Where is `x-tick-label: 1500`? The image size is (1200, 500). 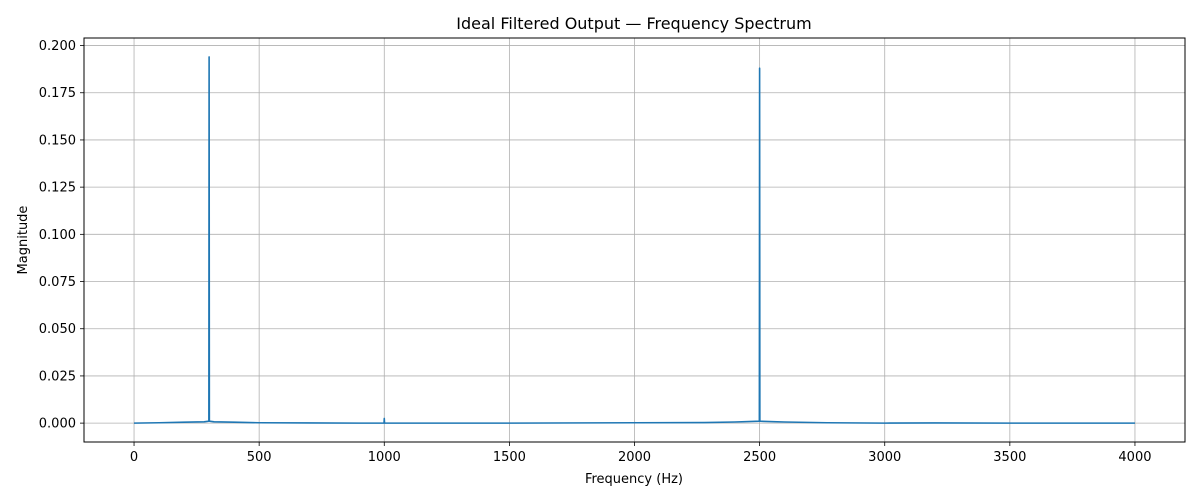
x-tick-label: 1500 is located at coordinates (509, 457).